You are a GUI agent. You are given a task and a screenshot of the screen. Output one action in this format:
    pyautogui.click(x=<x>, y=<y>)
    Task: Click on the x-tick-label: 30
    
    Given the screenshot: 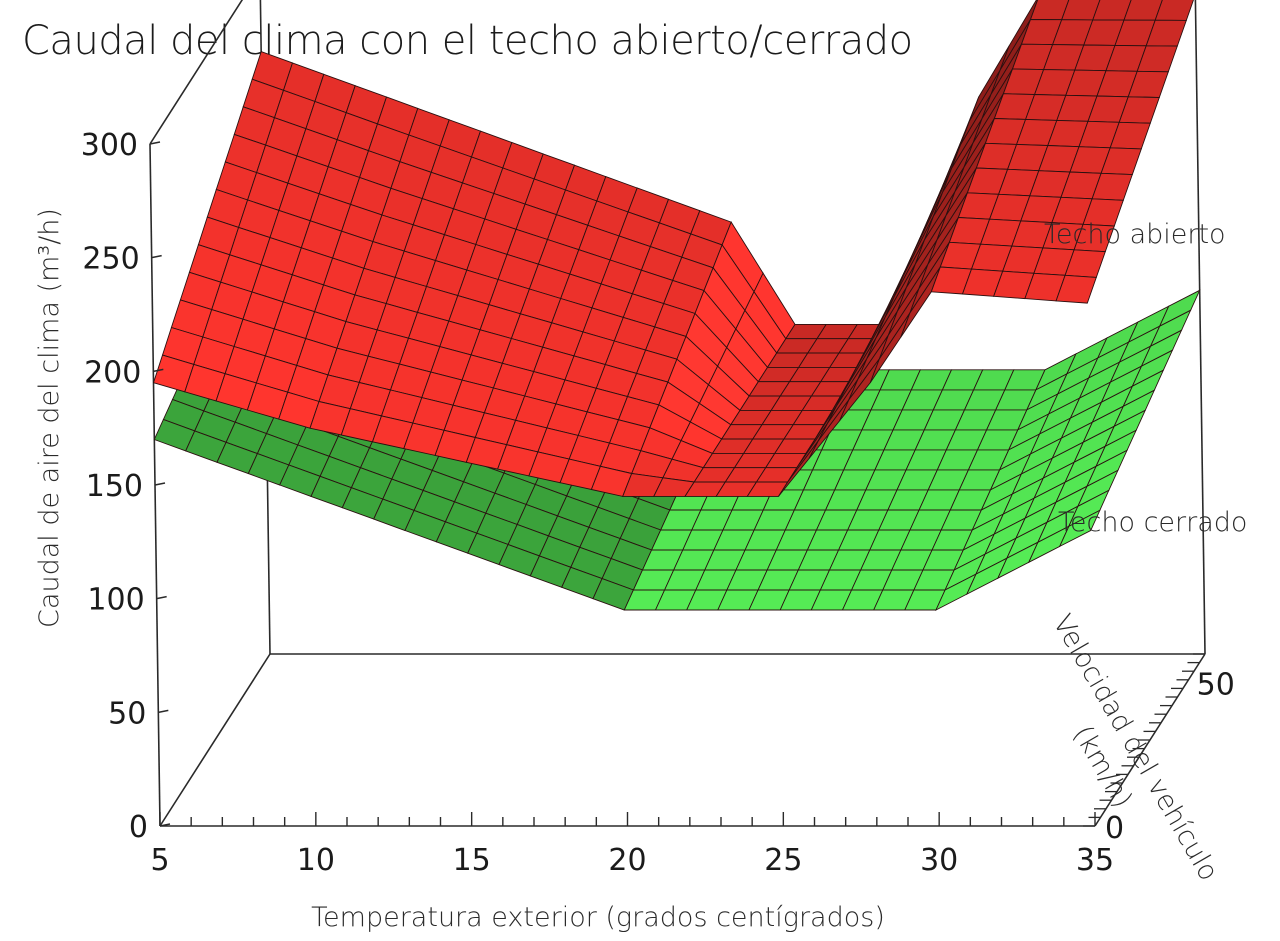 What is the action you would take?
    pyautogui.click(x=939, y=860)
    